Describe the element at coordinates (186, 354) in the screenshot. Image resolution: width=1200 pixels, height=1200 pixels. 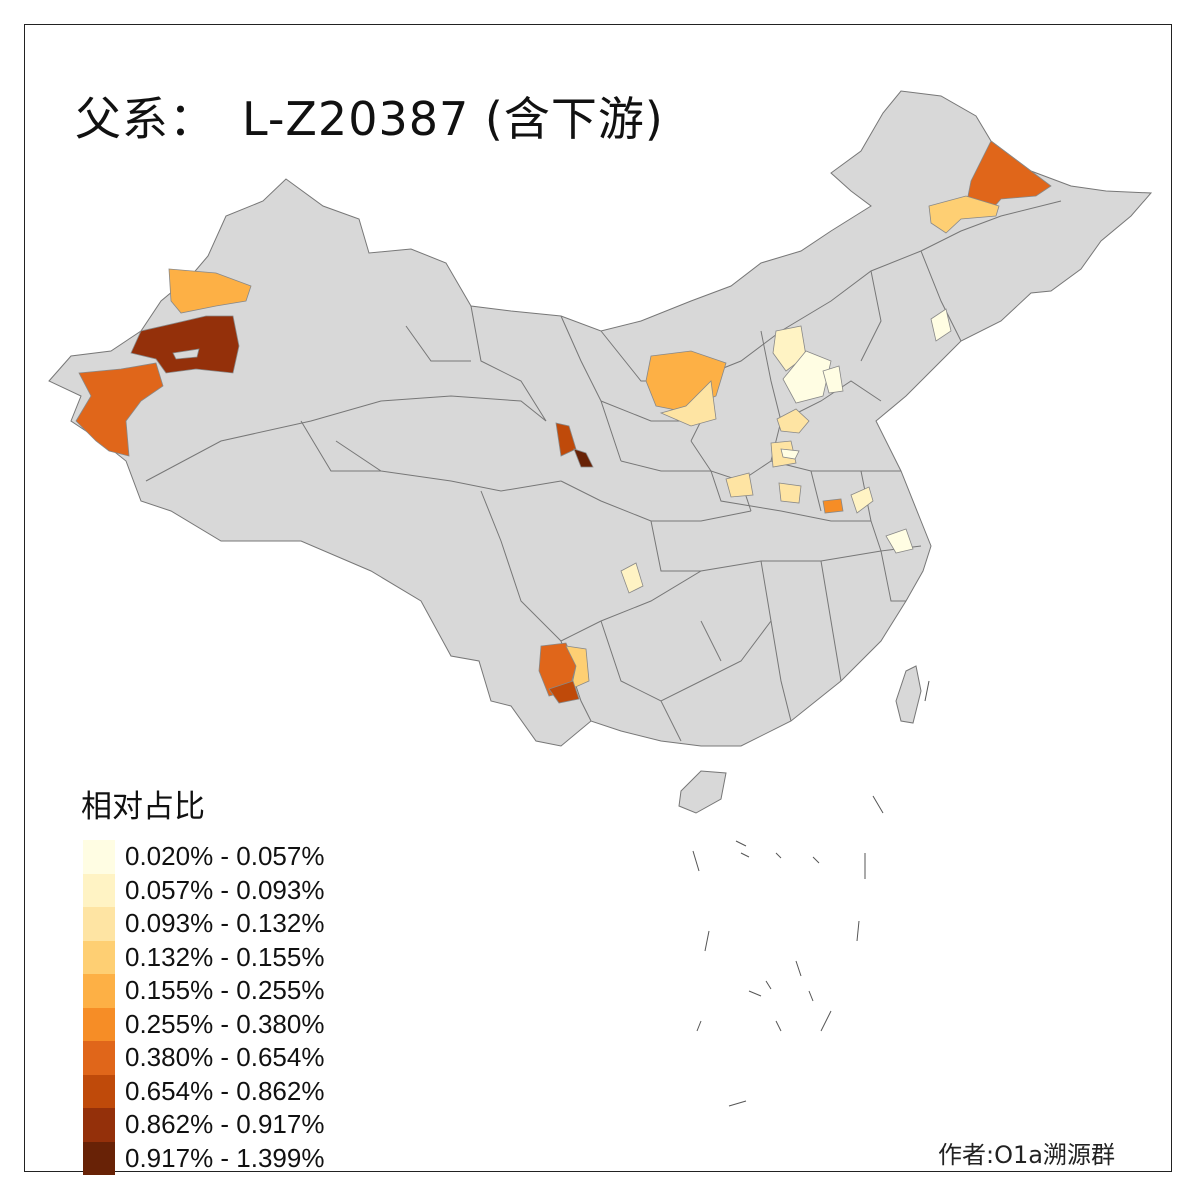
I see `region-xinjiang-yili-lake` at that location.